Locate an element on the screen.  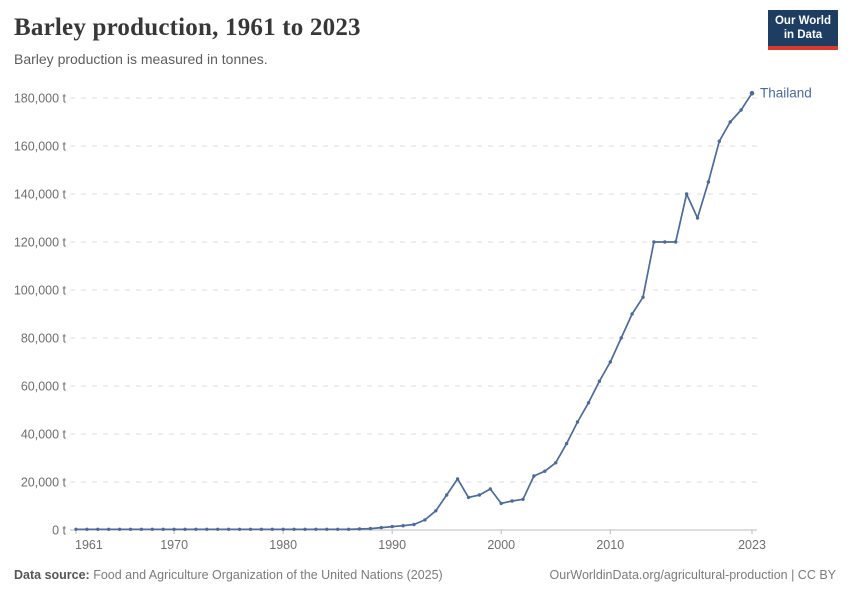
x-tick-label: 2000 is located at coordinates (501, 545).